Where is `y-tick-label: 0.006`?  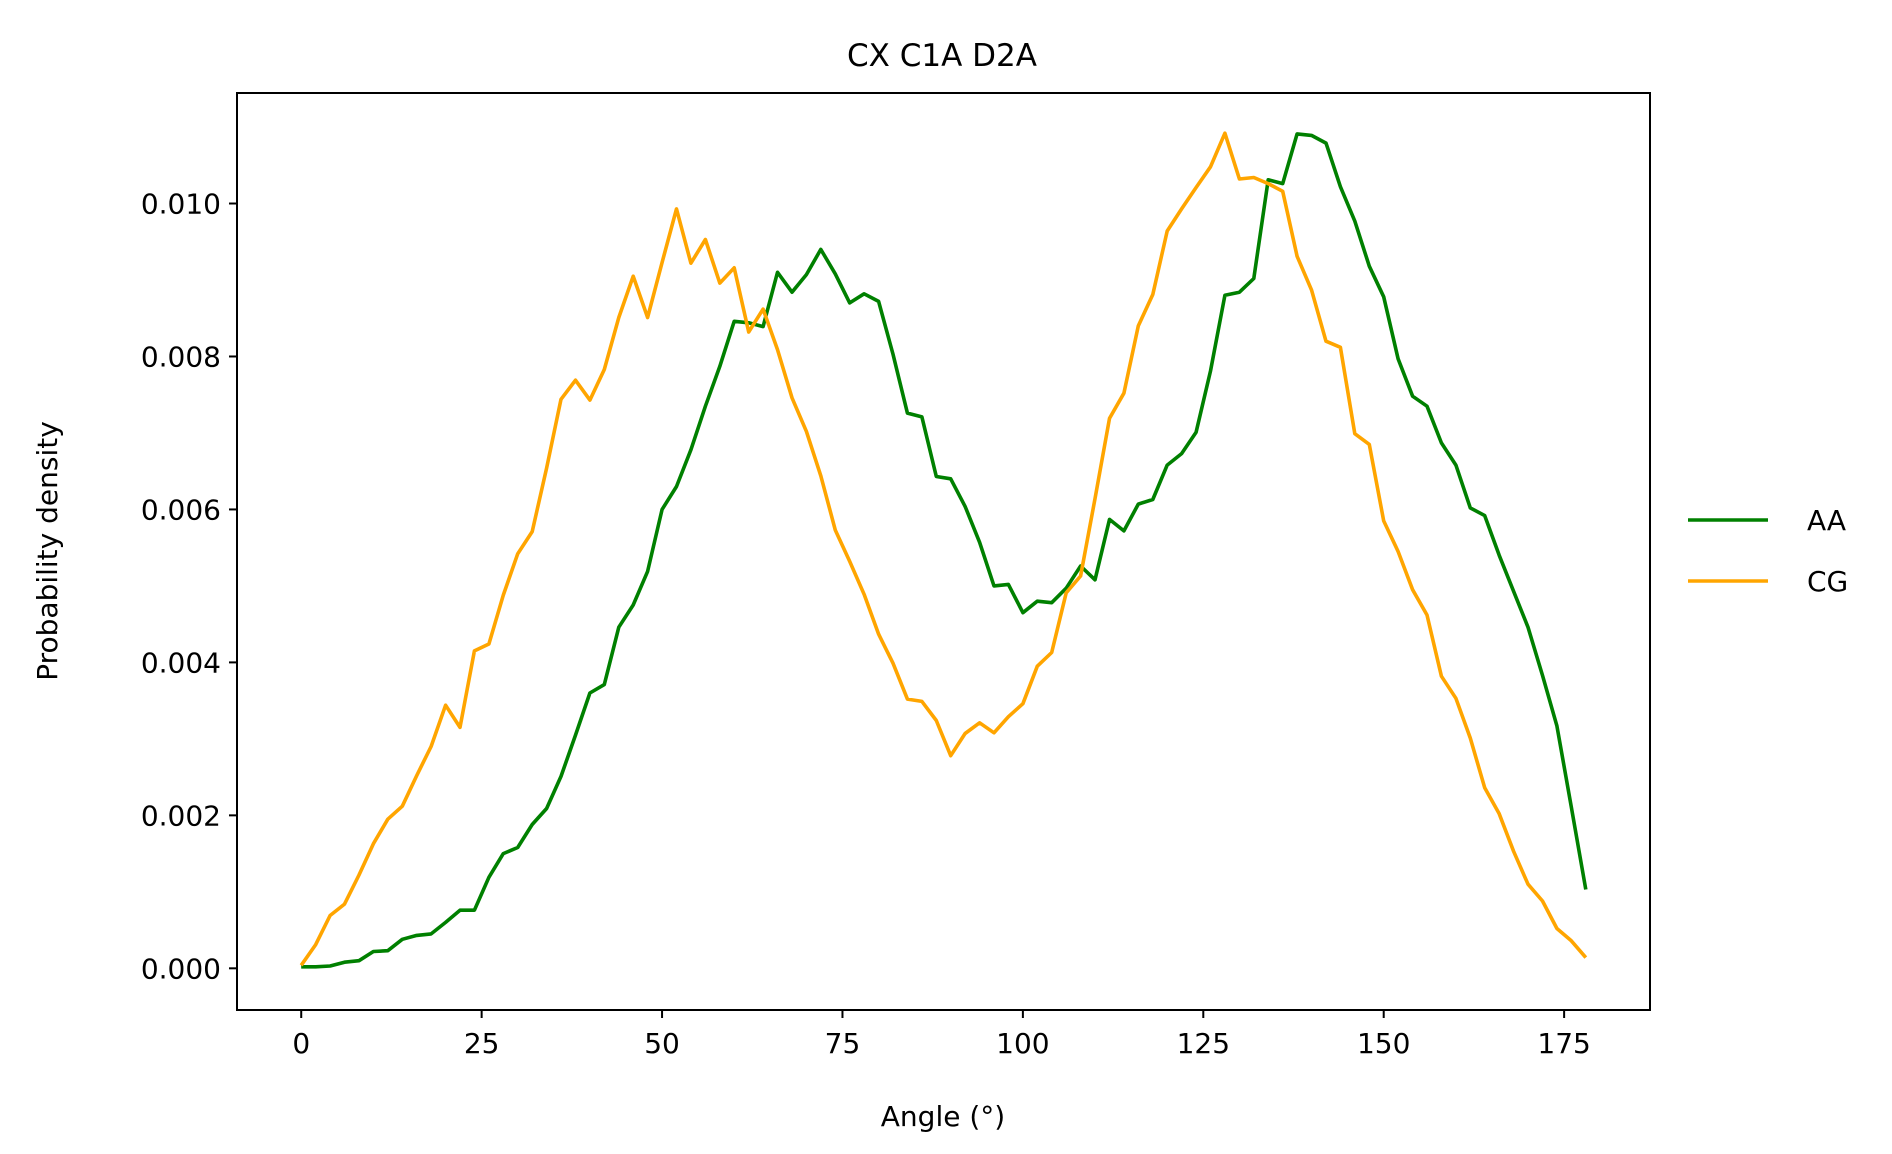 y-tick-label: 0.006 is located at coordinates (181, 509).